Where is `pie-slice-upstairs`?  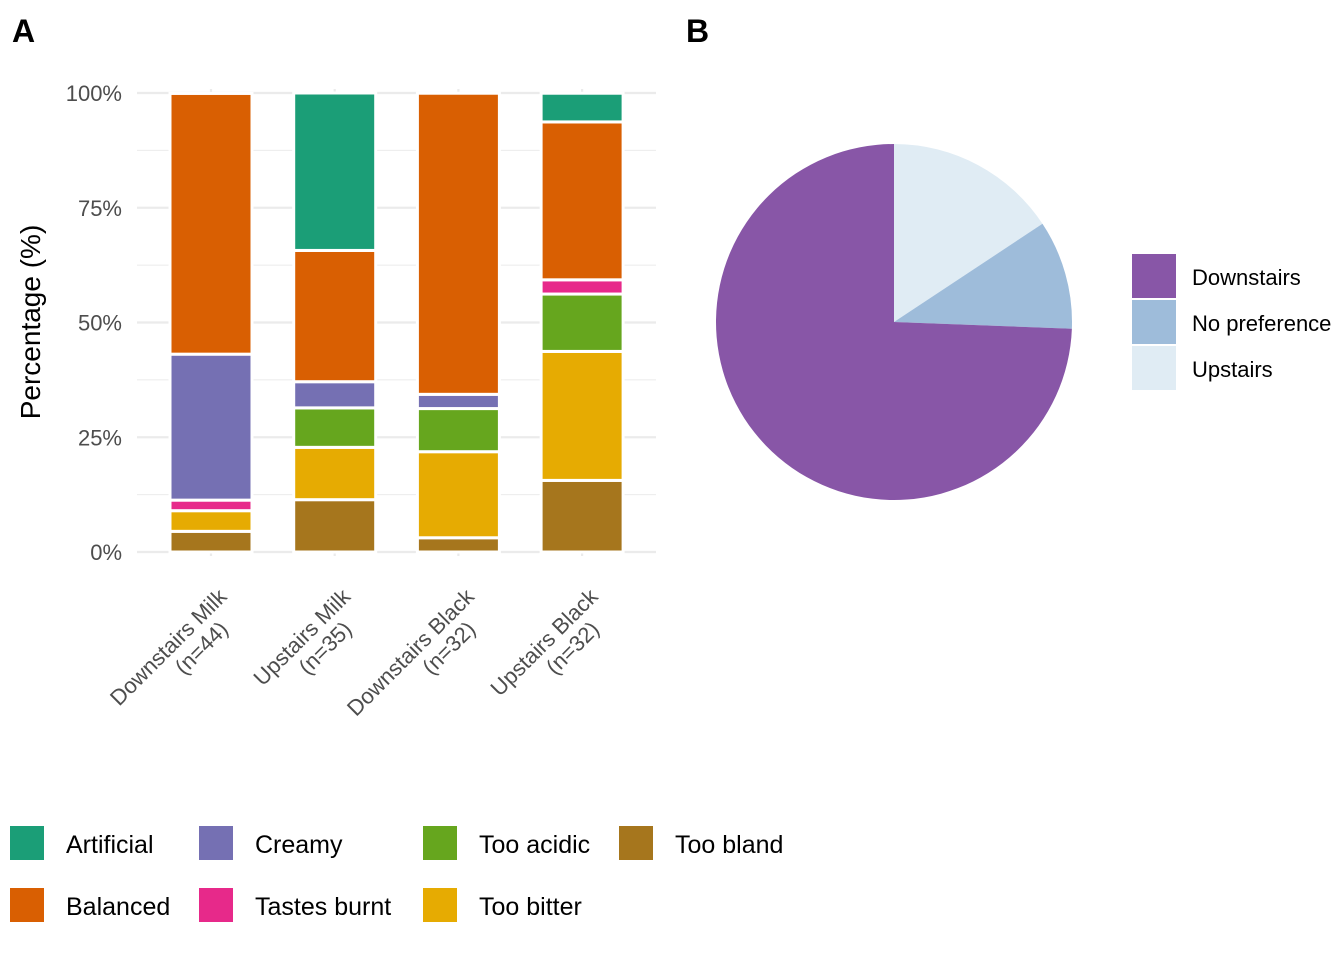
pie-slice-upstairs is located at coordinates (968, 233).